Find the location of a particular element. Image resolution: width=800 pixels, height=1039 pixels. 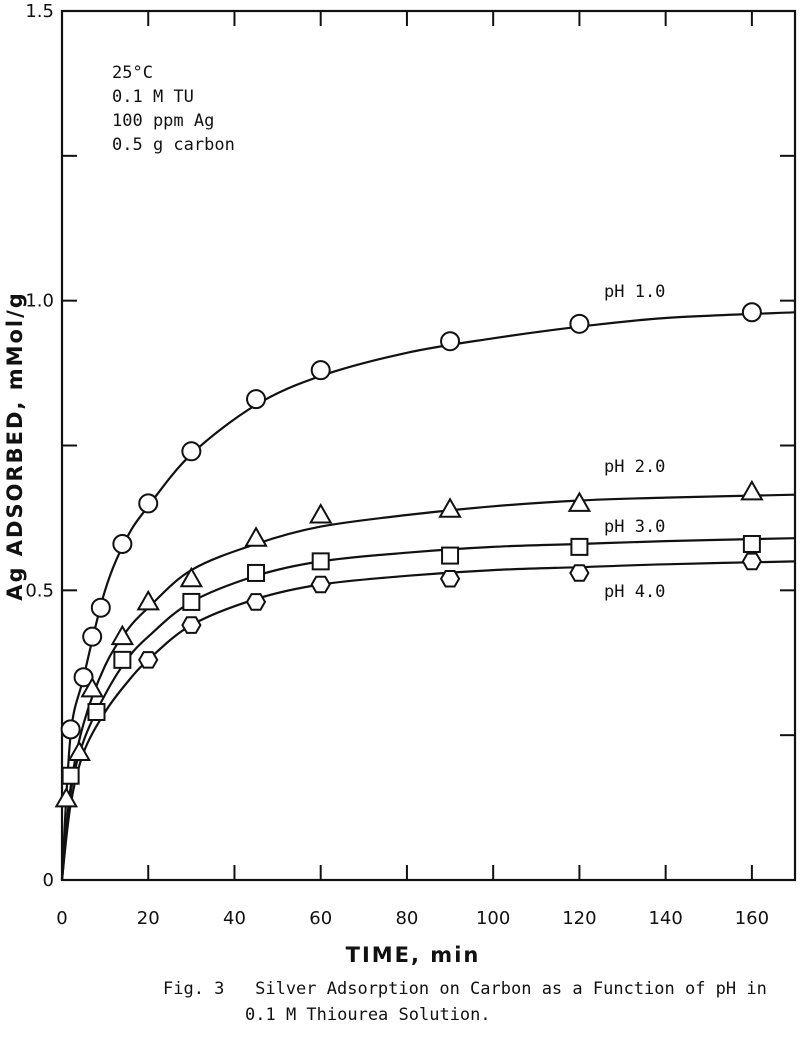

x-tick-label: 140 is located at coordinates (665, 918).